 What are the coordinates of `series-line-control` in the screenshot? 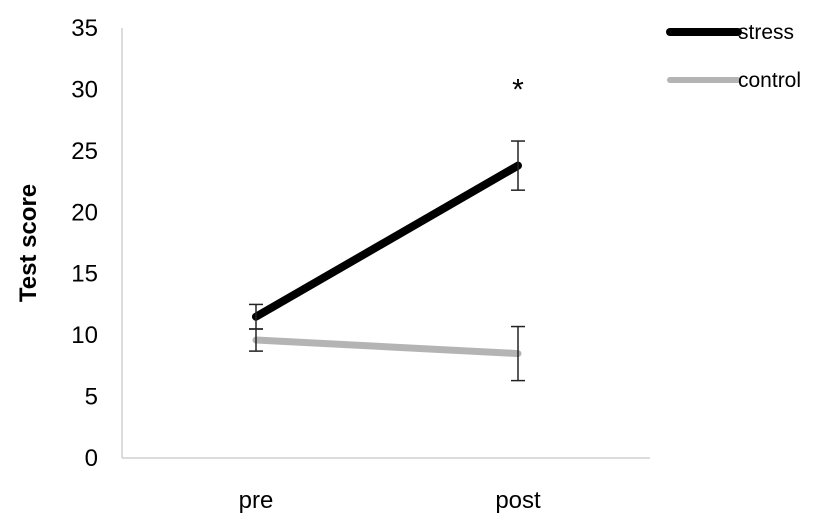 It's located at (387, 347).